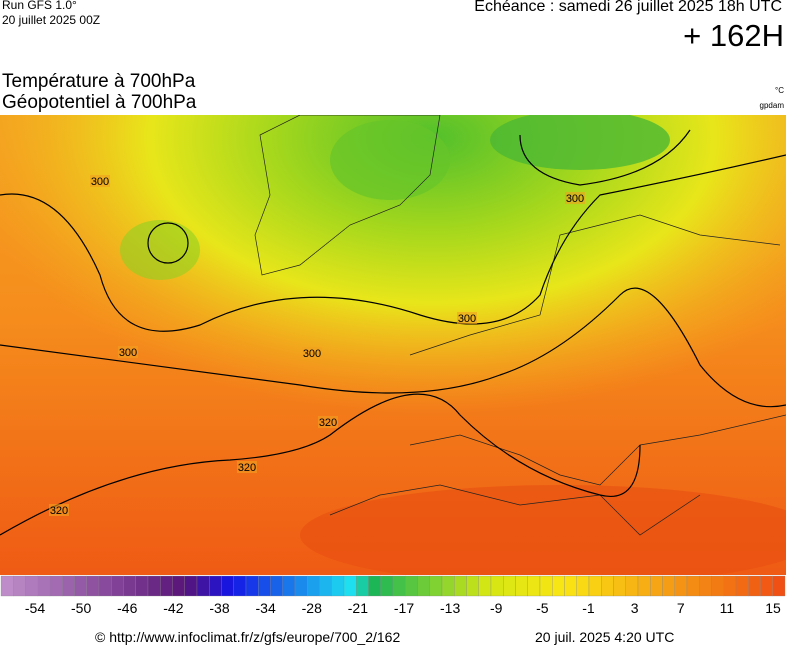  Describe the element at coordinates (543, 530) in the screenshot. I see `warm-area` at that location.